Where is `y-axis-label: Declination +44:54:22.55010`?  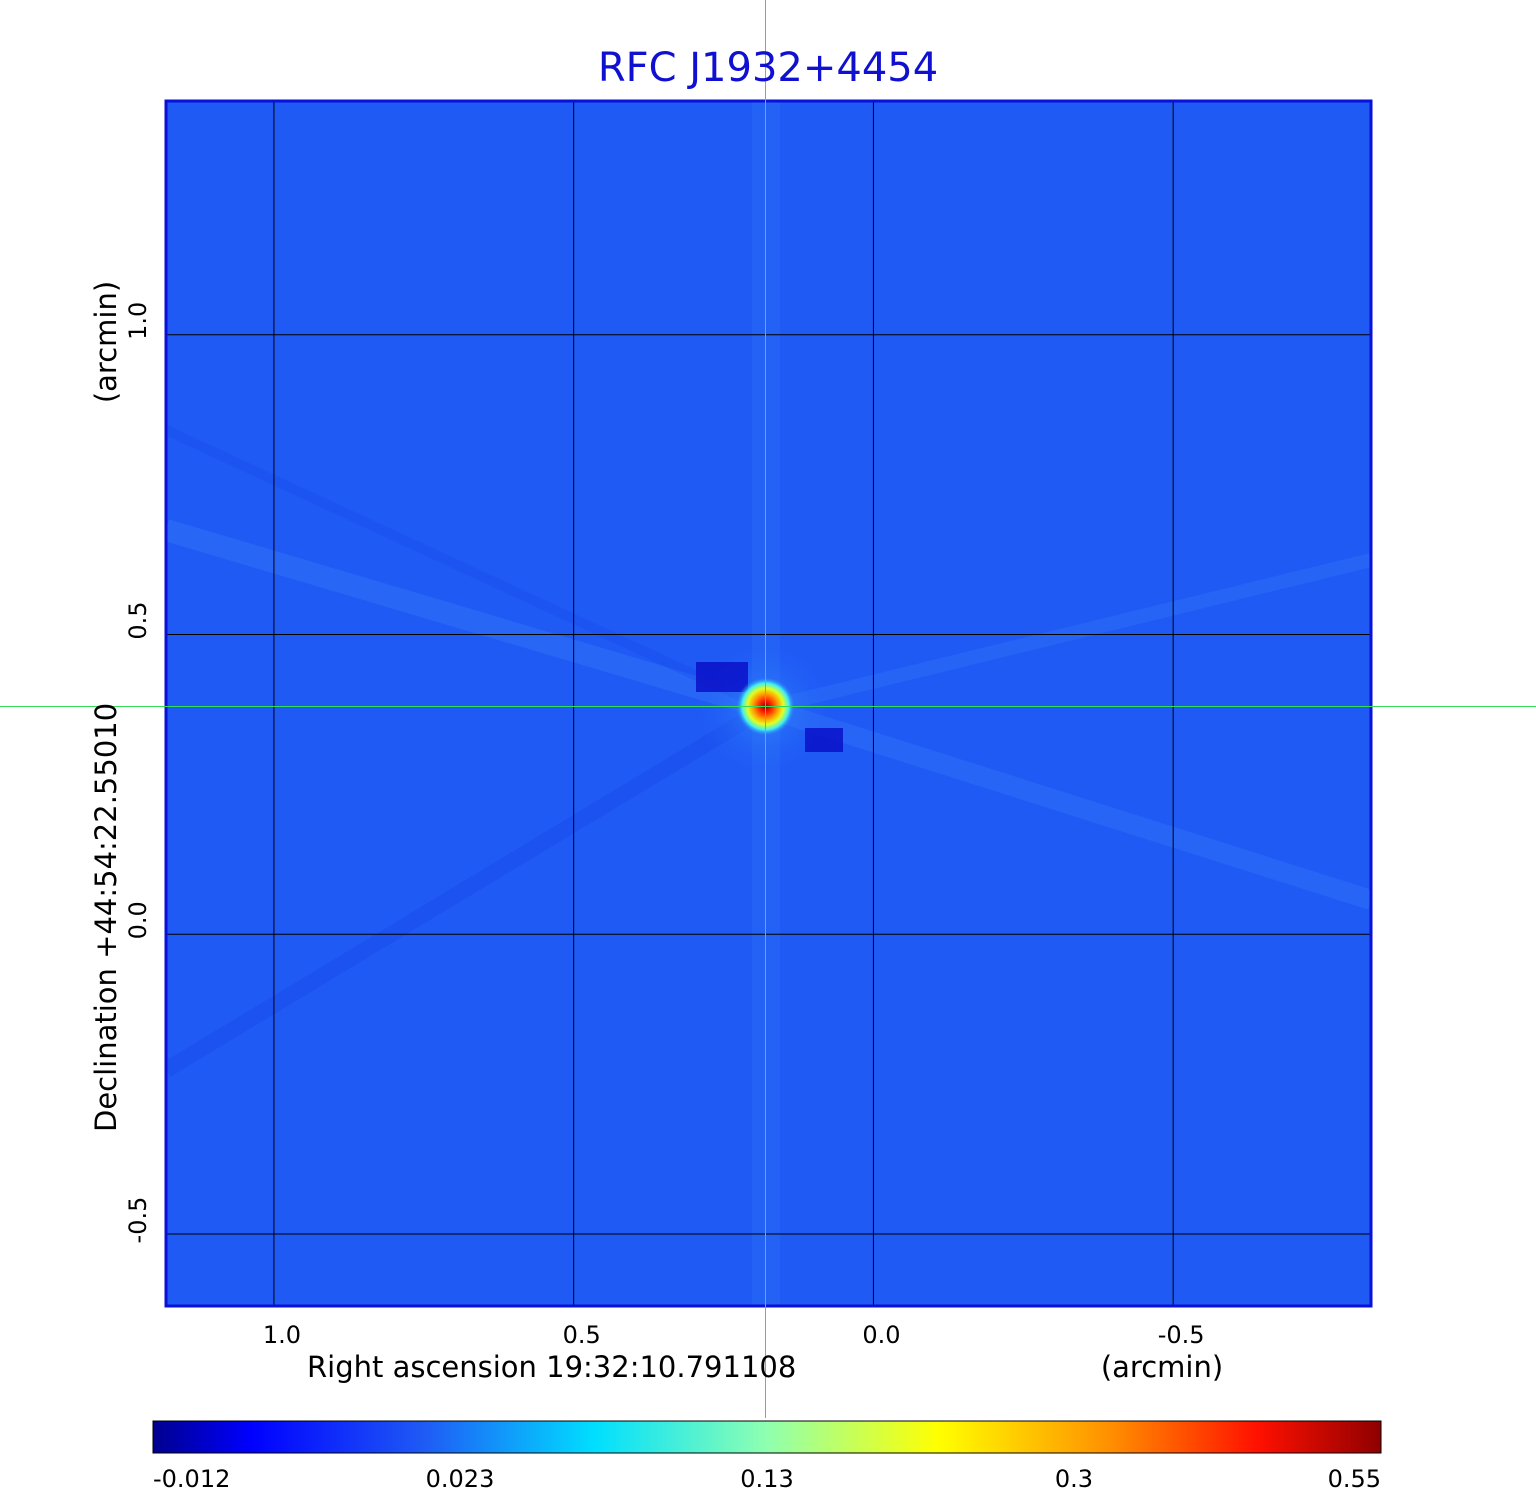 y-axis-label: Declination +44:54:22.55010 is located at coordinates (106, 917).